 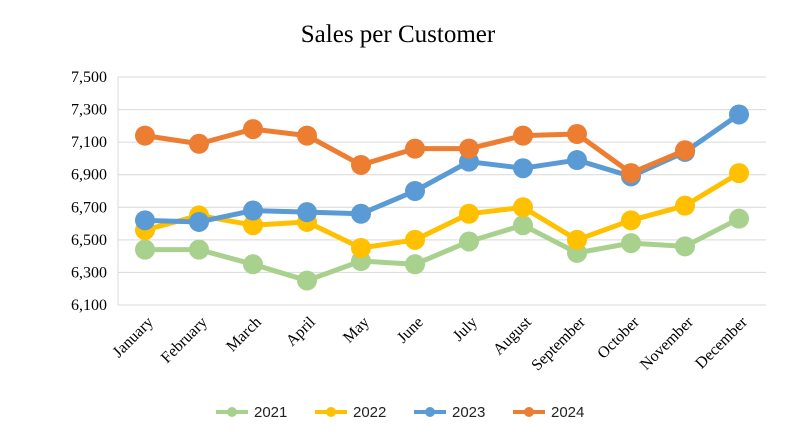 What do you see at coordinates (567, 412) in the screenshot?
I see `legend-label: 2024` at bounding box center [567, 412].